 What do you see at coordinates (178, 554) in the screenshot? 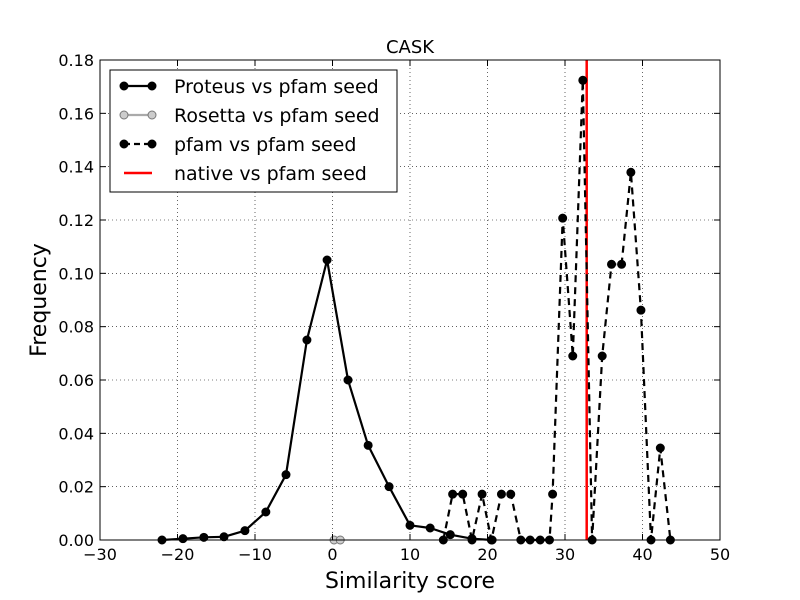
I see `x-tick-label: −20` at bounding box center [178, 554].